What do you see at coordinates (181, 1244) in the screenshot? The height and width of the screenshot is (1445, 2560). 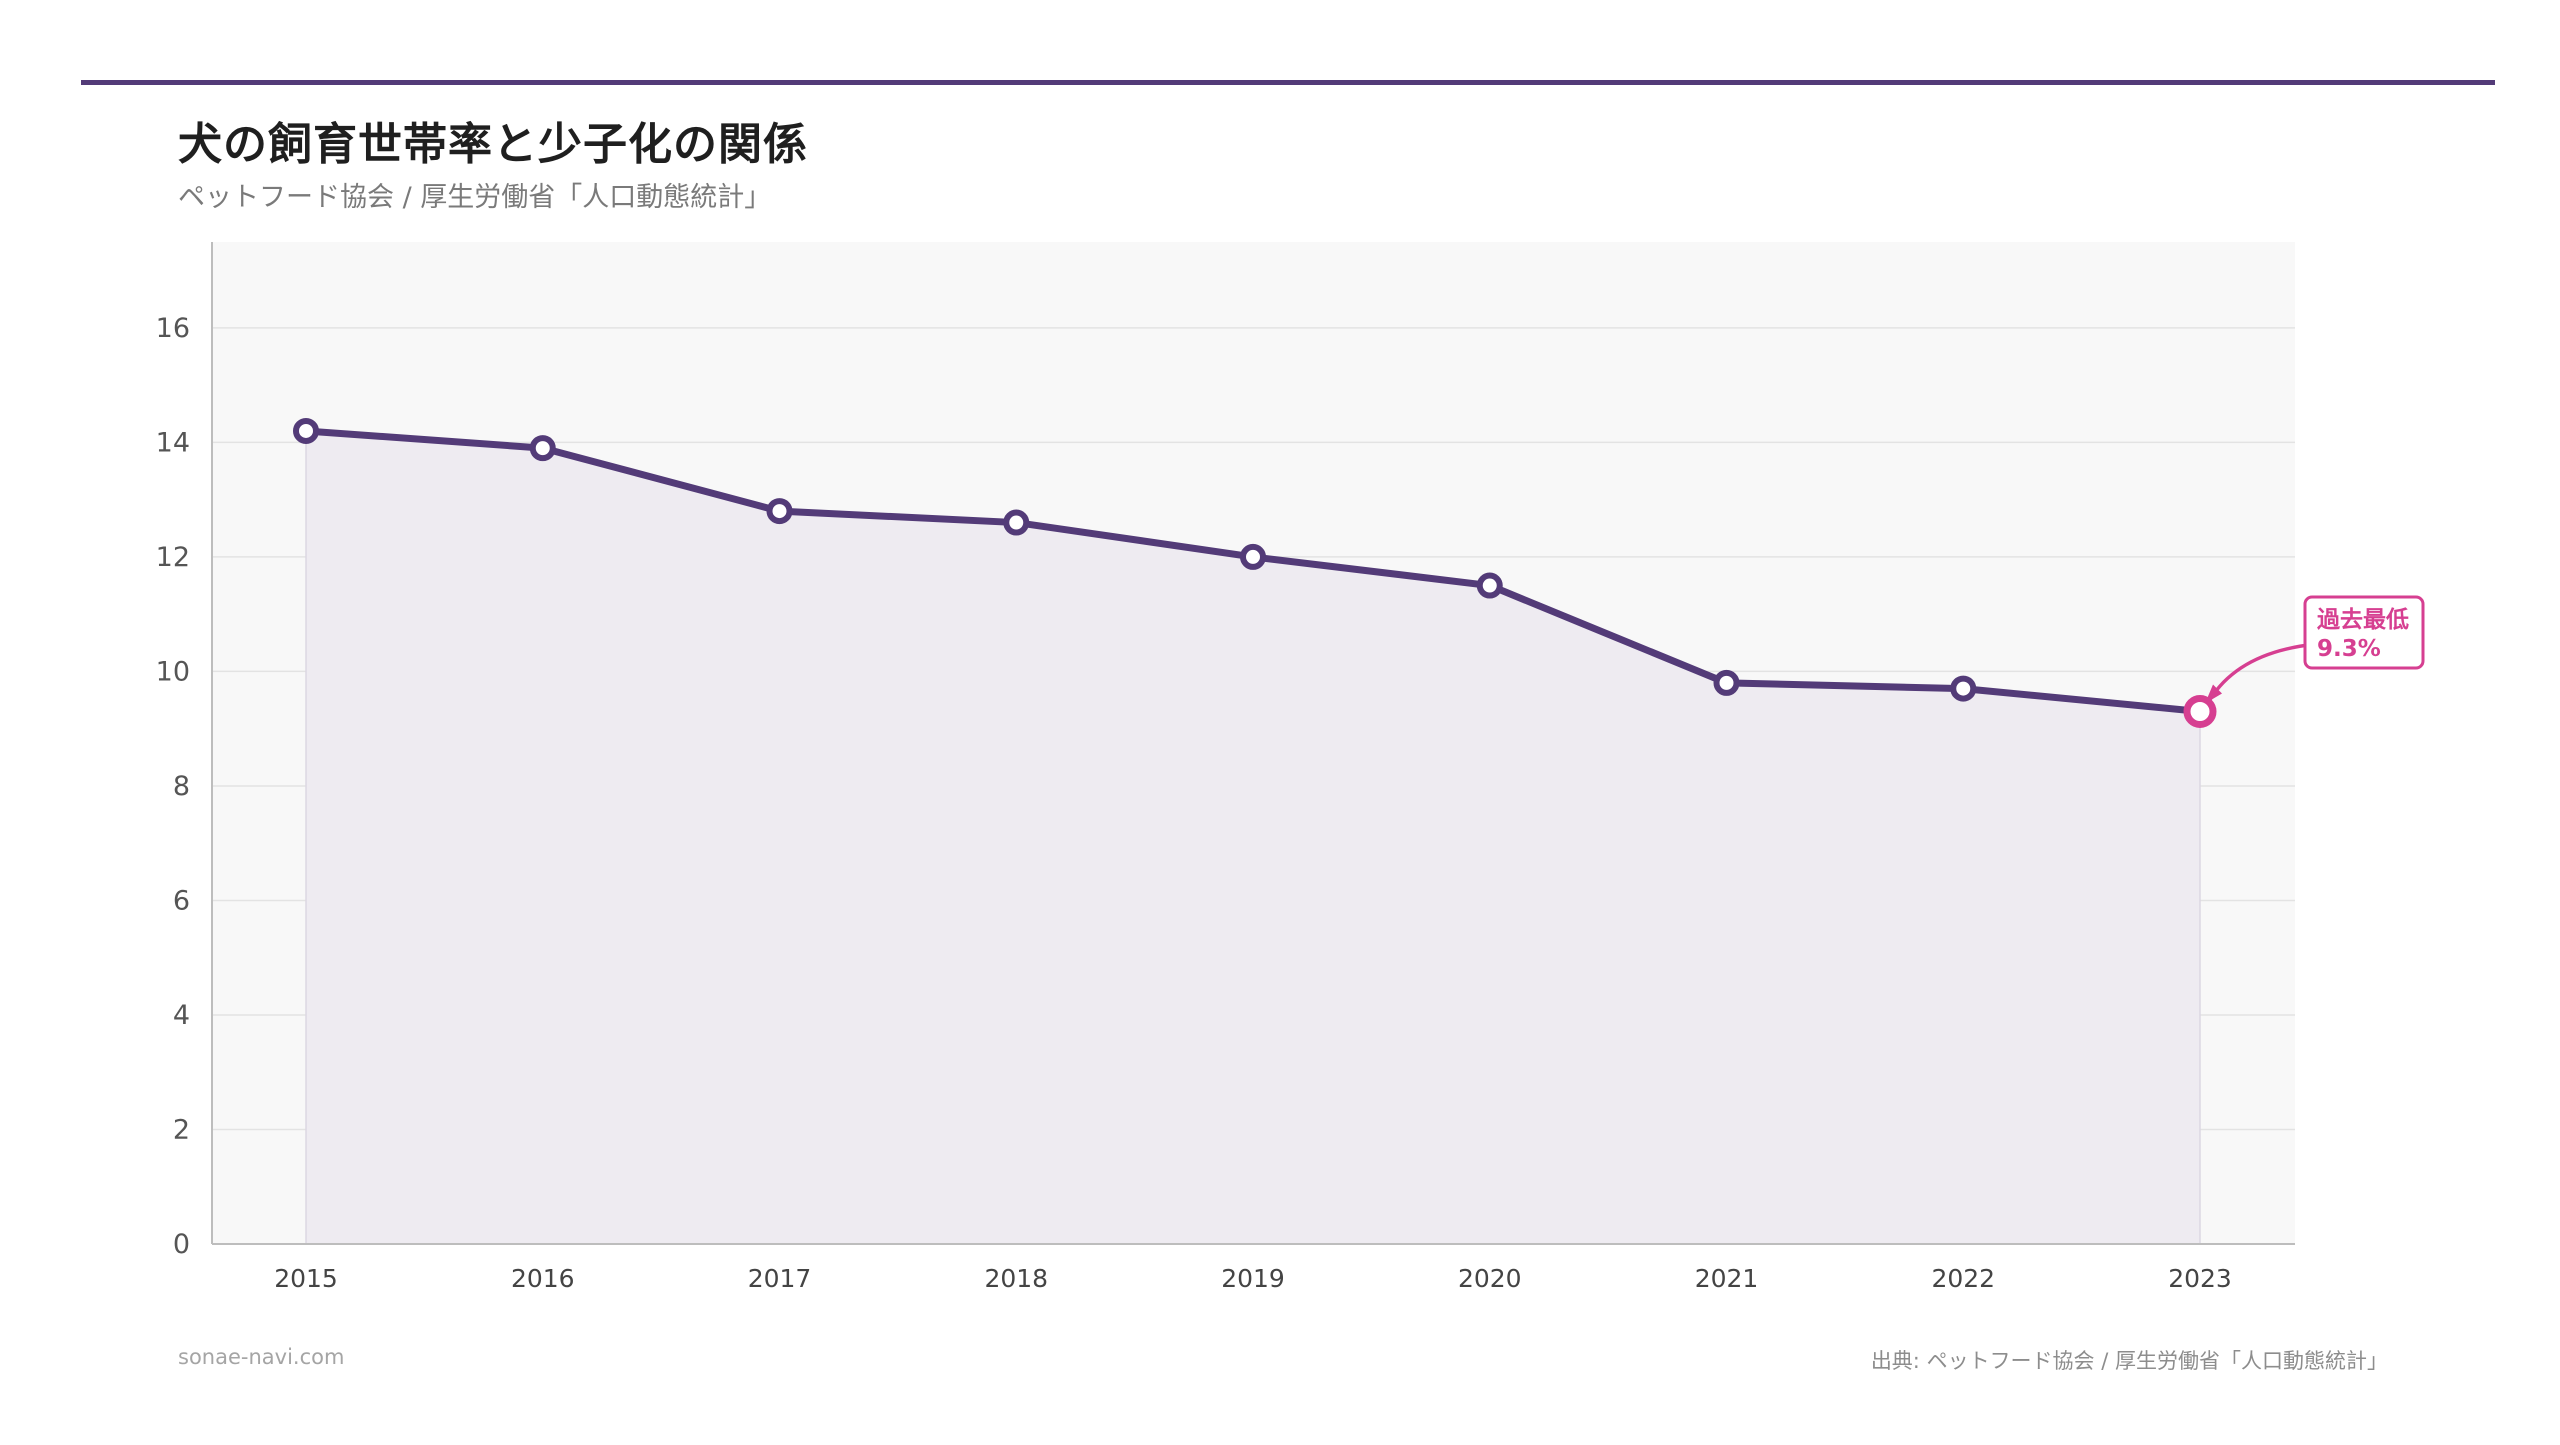 I see `y-tick-label: 0` at bounding box center [181, 1244].